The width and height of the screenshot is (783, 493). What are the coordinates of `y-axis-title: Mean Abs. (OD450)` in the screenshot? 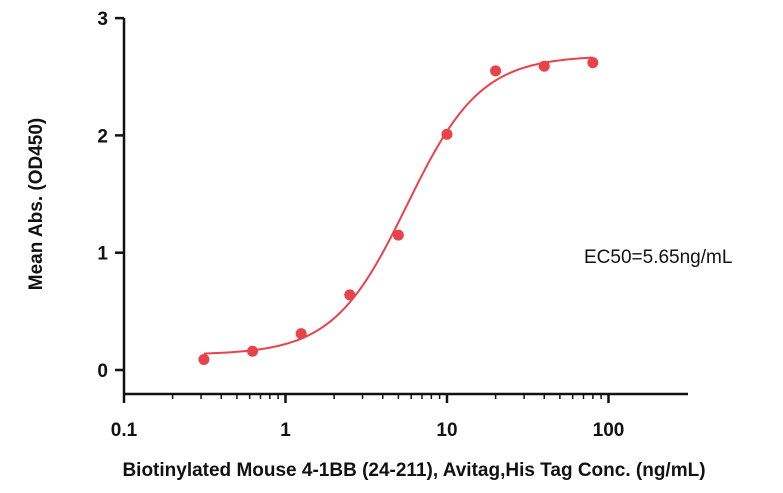 It's located at (36, 204).